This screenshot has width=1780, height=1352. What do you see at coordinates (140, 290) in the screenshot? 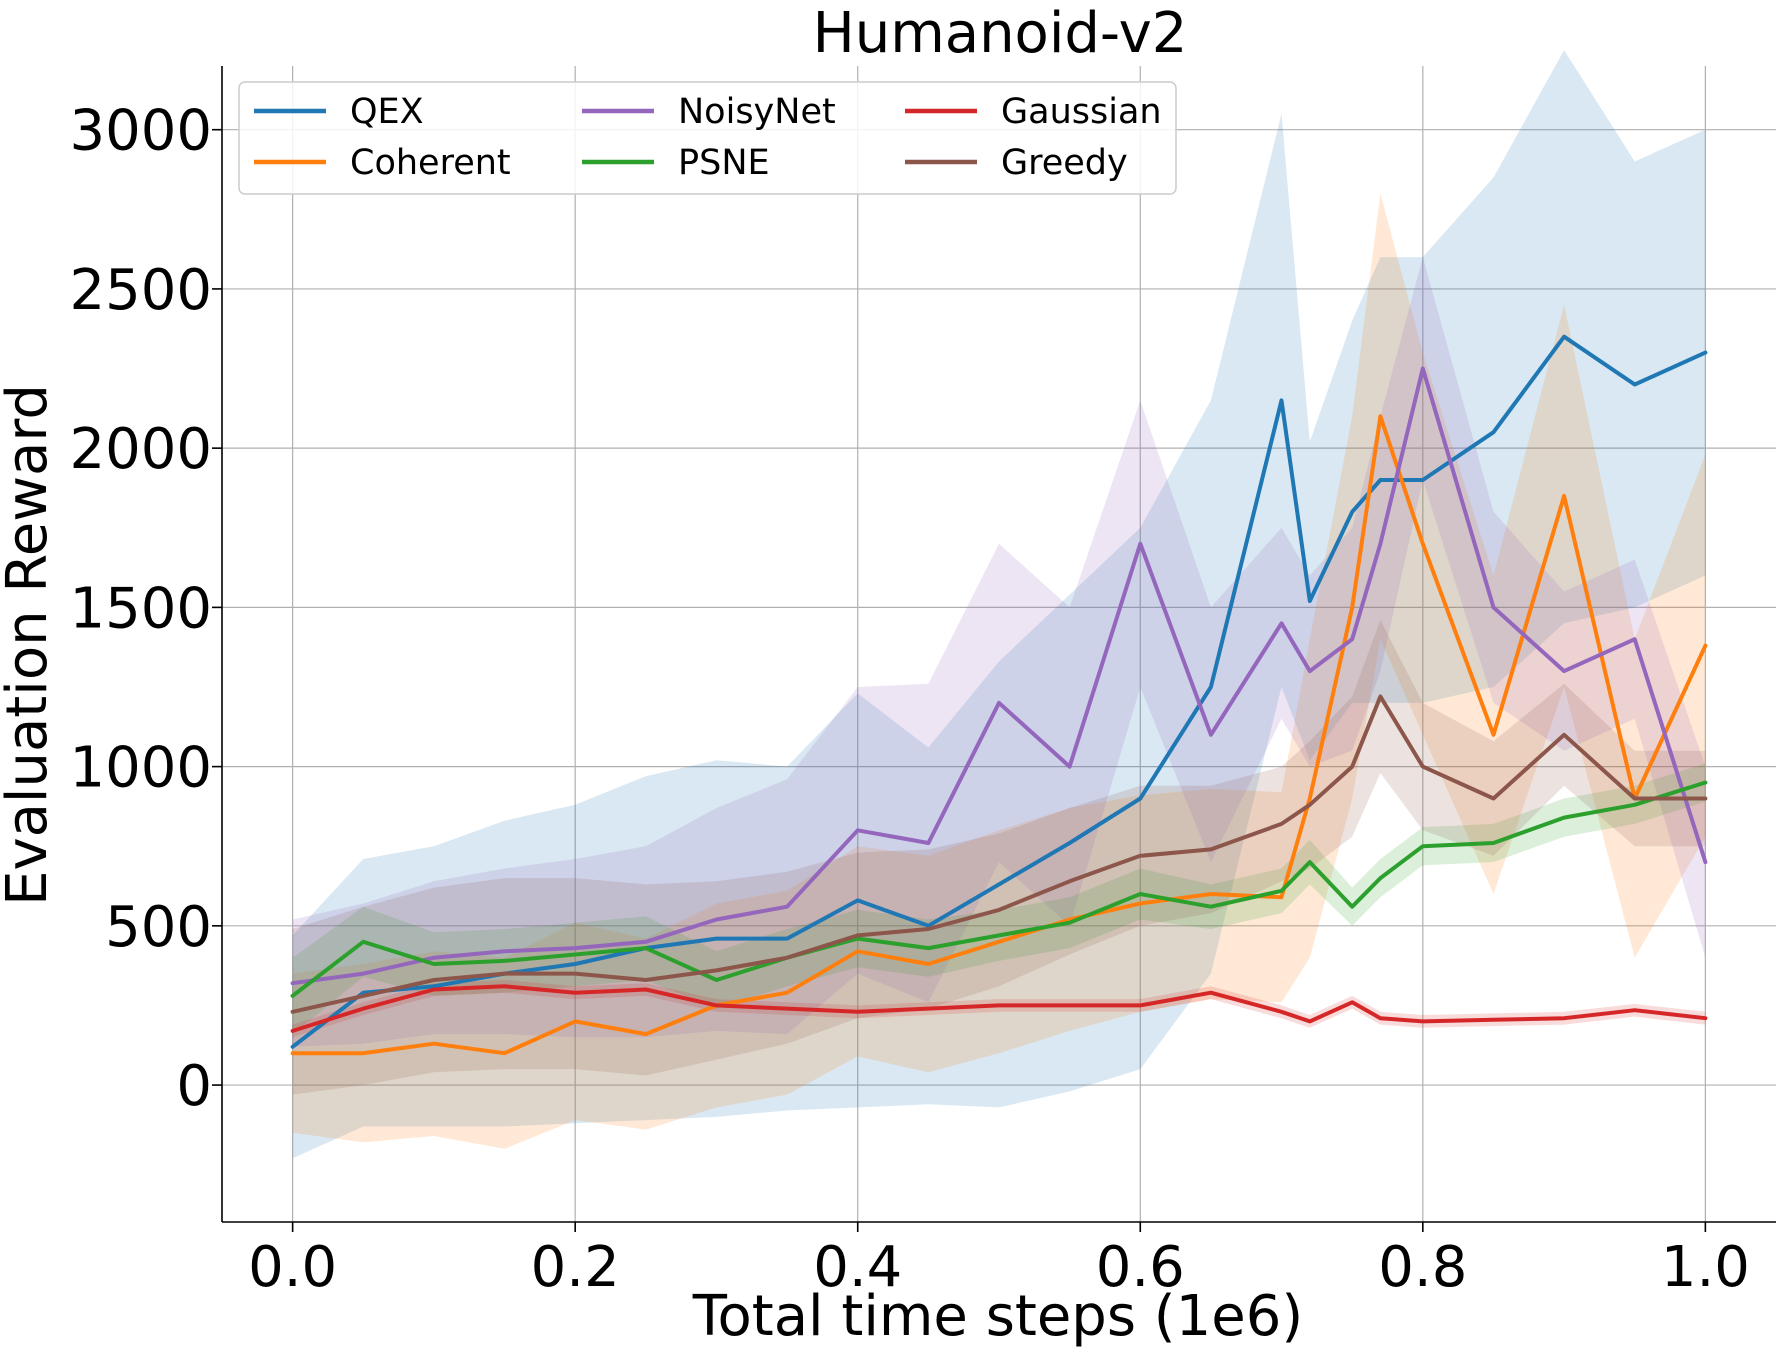
I see `y-tick-label: 2500` at bounding box center [140, 290].